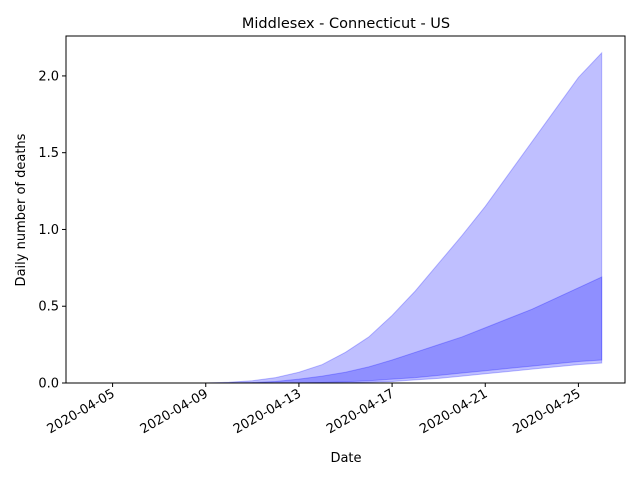 The width and height of the screenshot is (640, 484). Describe the element at coordinates (546, 411) in the screenshot. I see `x-tick-label: 2020-04-25` at that location.